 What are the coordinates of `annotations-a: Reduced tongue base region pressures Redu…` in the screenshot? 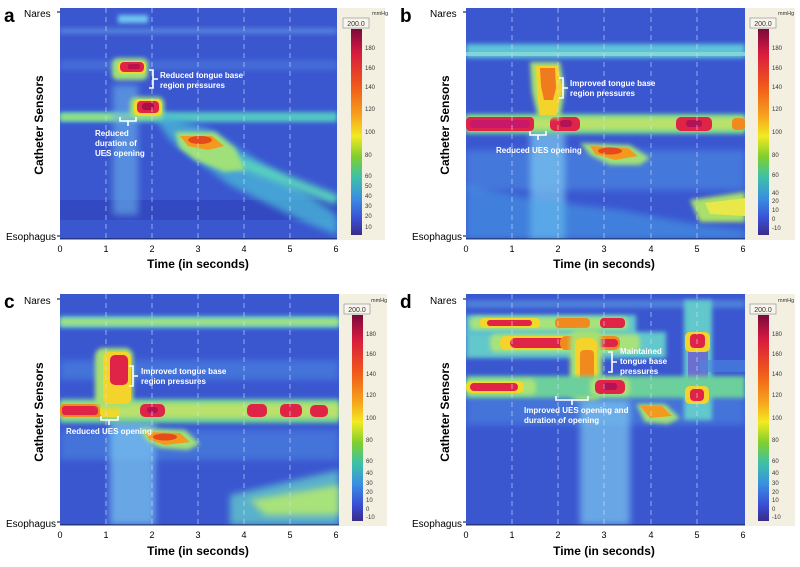 It's located at (169, 113).